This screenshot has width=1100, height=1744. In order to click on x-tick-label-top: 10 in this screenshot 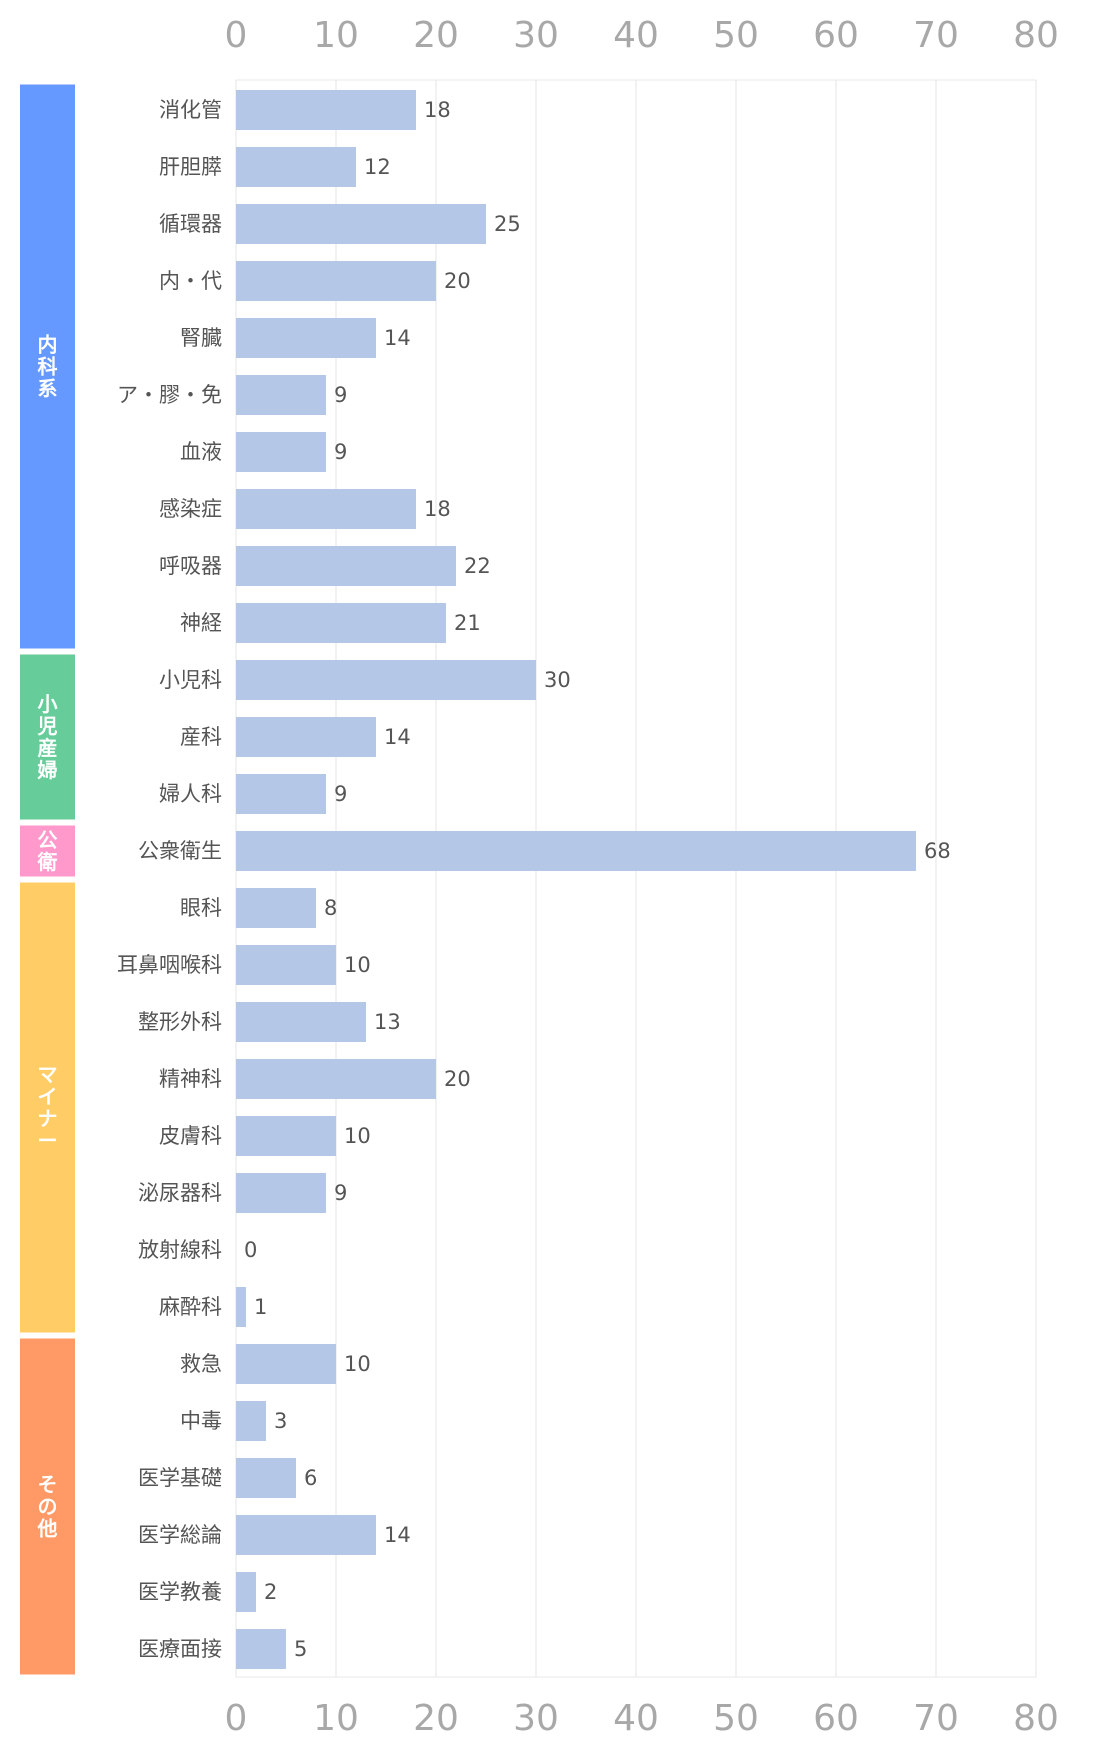, I will do `click(336, 35)`.